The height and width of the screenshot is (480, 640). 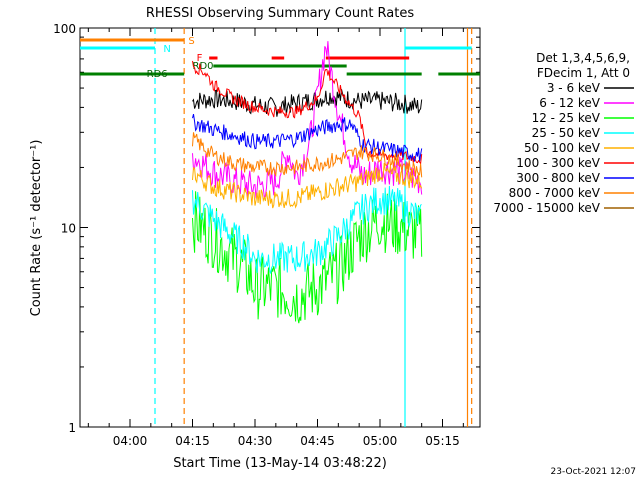 What do you see at coordinates (442, 441) in the screenshot?
I see `x-tick-label: 05:15` at bounding box center [442, 441].